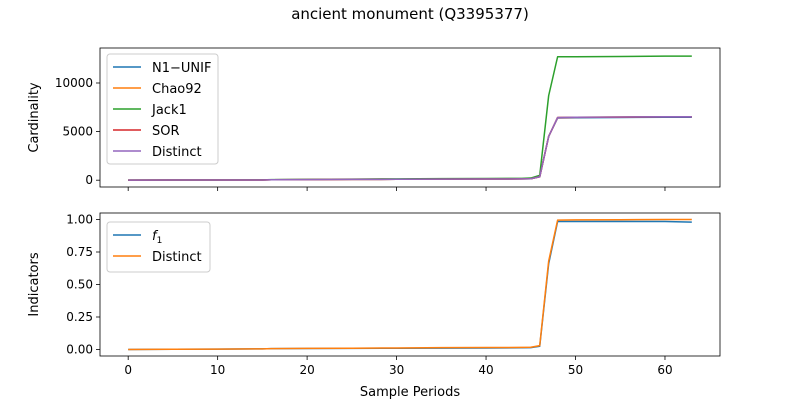 The image size is (800, 400). I want to click on y-tick-label: 1.00, so click(79, 220).